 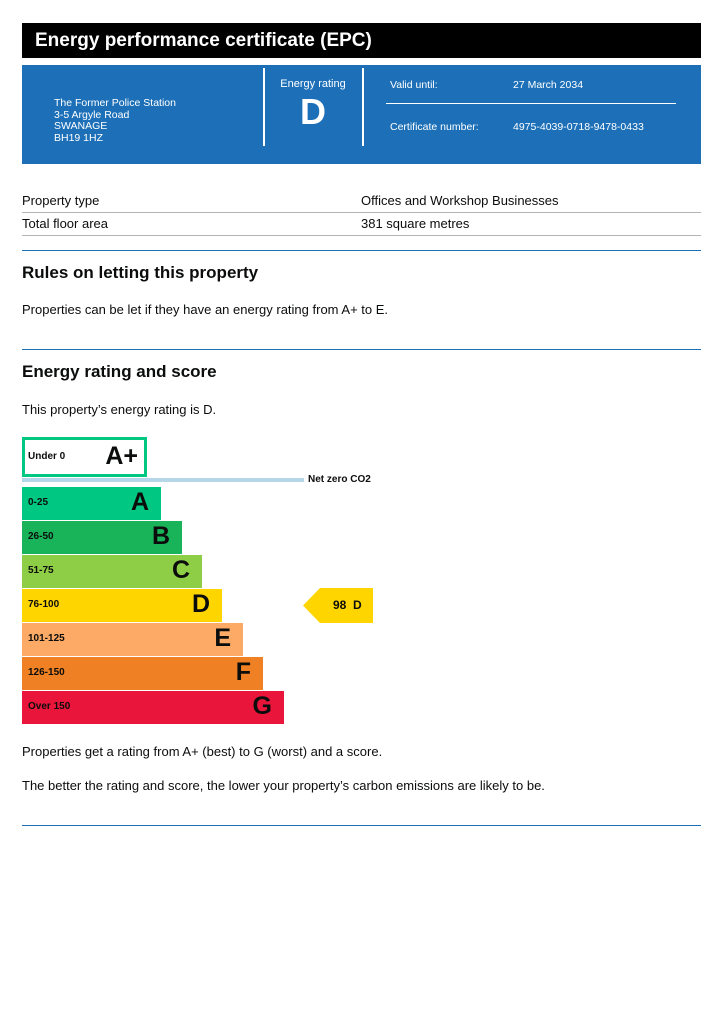 I want to click on band-aplus: Under 0 A+, so click(x=84, y=457).